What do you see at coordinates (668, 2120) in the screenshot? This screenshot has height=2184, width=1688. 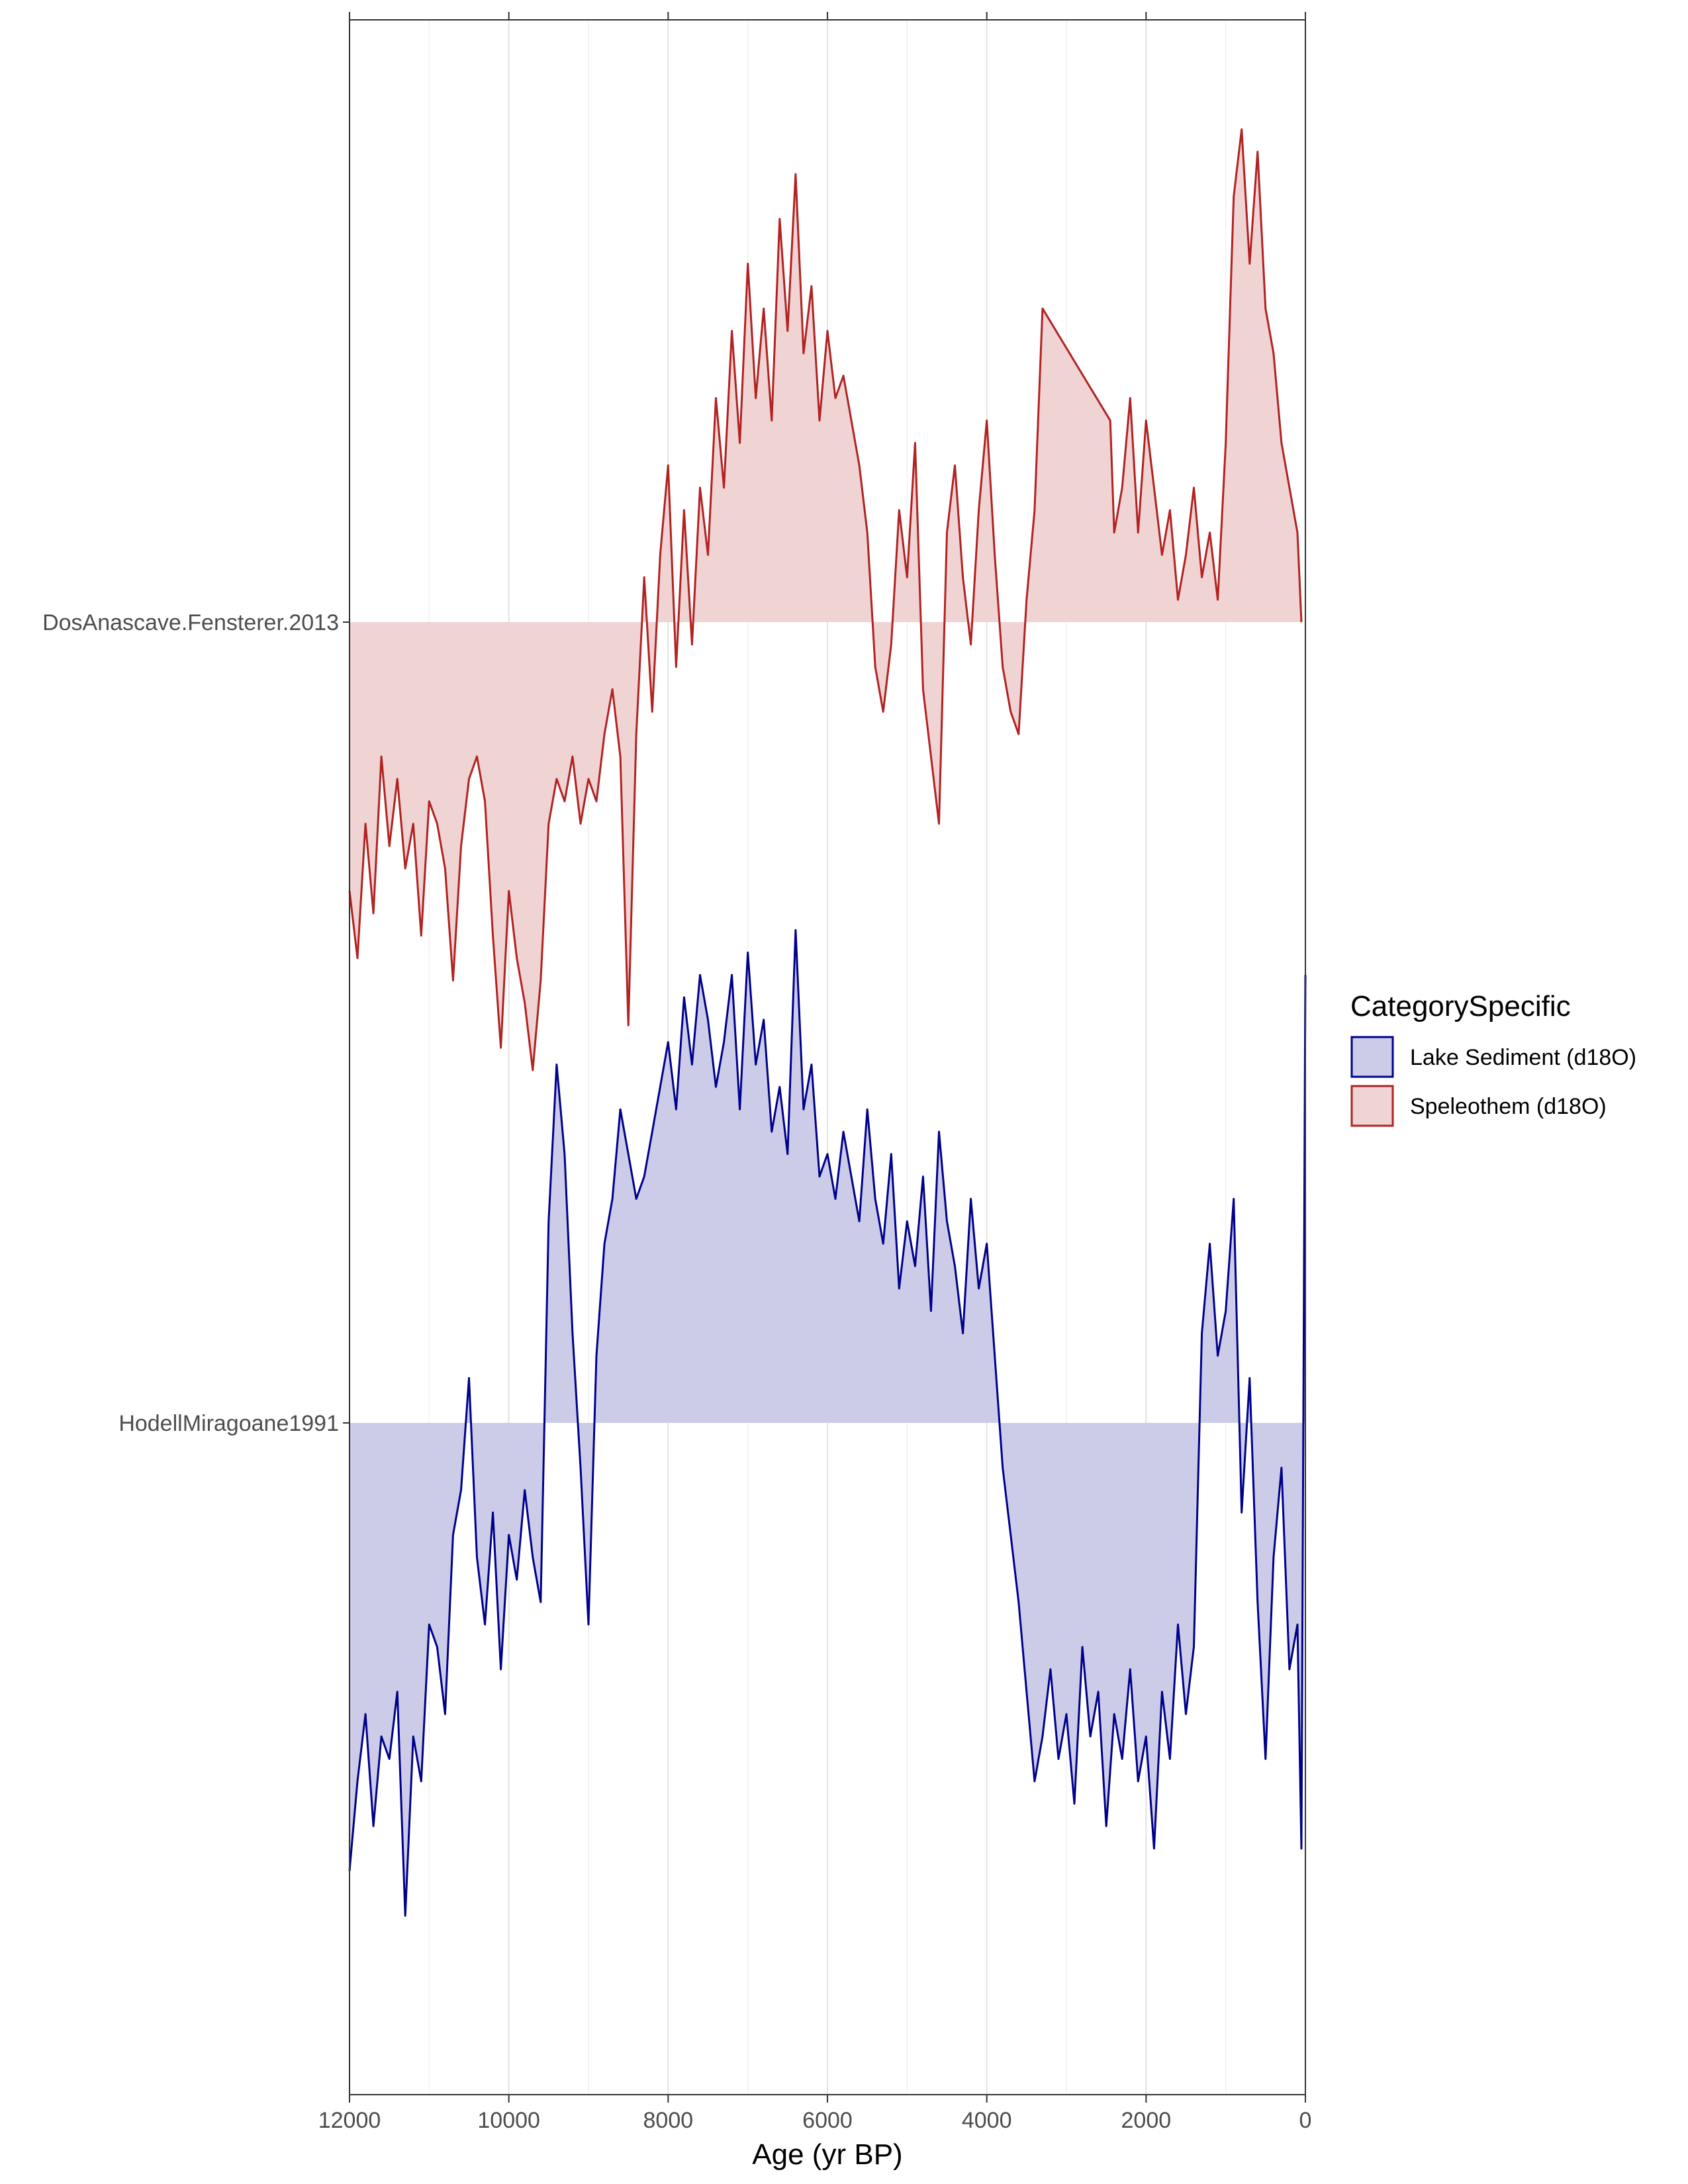 I see `x-tick-label: 8000` at bounding box center [668, 2120].